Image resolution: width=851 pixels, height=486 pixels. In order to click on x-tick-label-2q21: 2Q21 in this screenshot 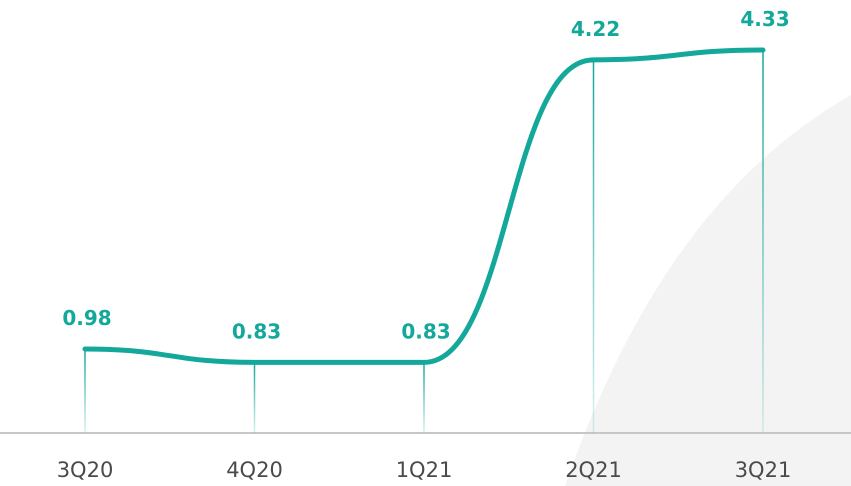, I will do `click(593, 470)`.